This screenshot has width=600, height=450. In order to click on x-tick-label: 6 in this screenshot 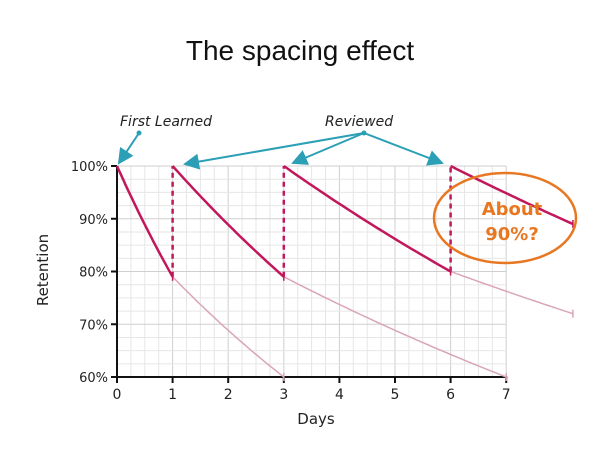, I will do `click(450, 395)`.